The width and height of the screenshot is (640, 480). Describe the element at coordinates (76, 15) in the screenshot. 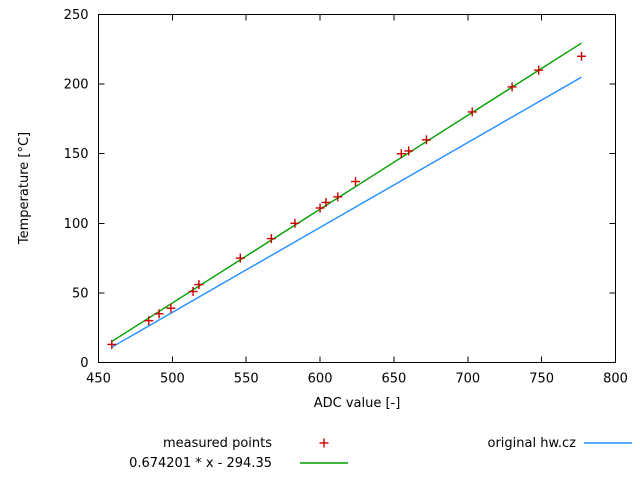

I see `y-tick-label: 250` at that location.